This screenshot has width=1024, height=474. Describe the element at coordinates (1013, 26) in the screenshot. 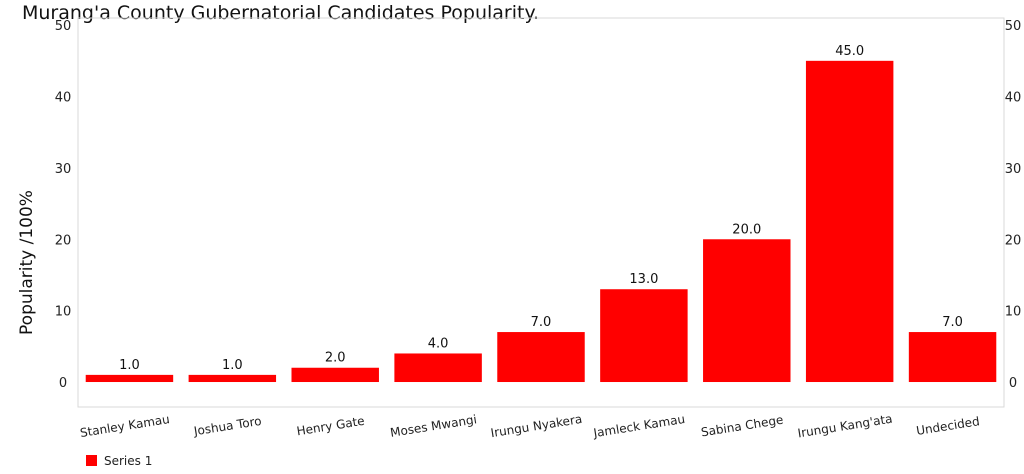

I see `y-tick-label-right: 50` at that location.